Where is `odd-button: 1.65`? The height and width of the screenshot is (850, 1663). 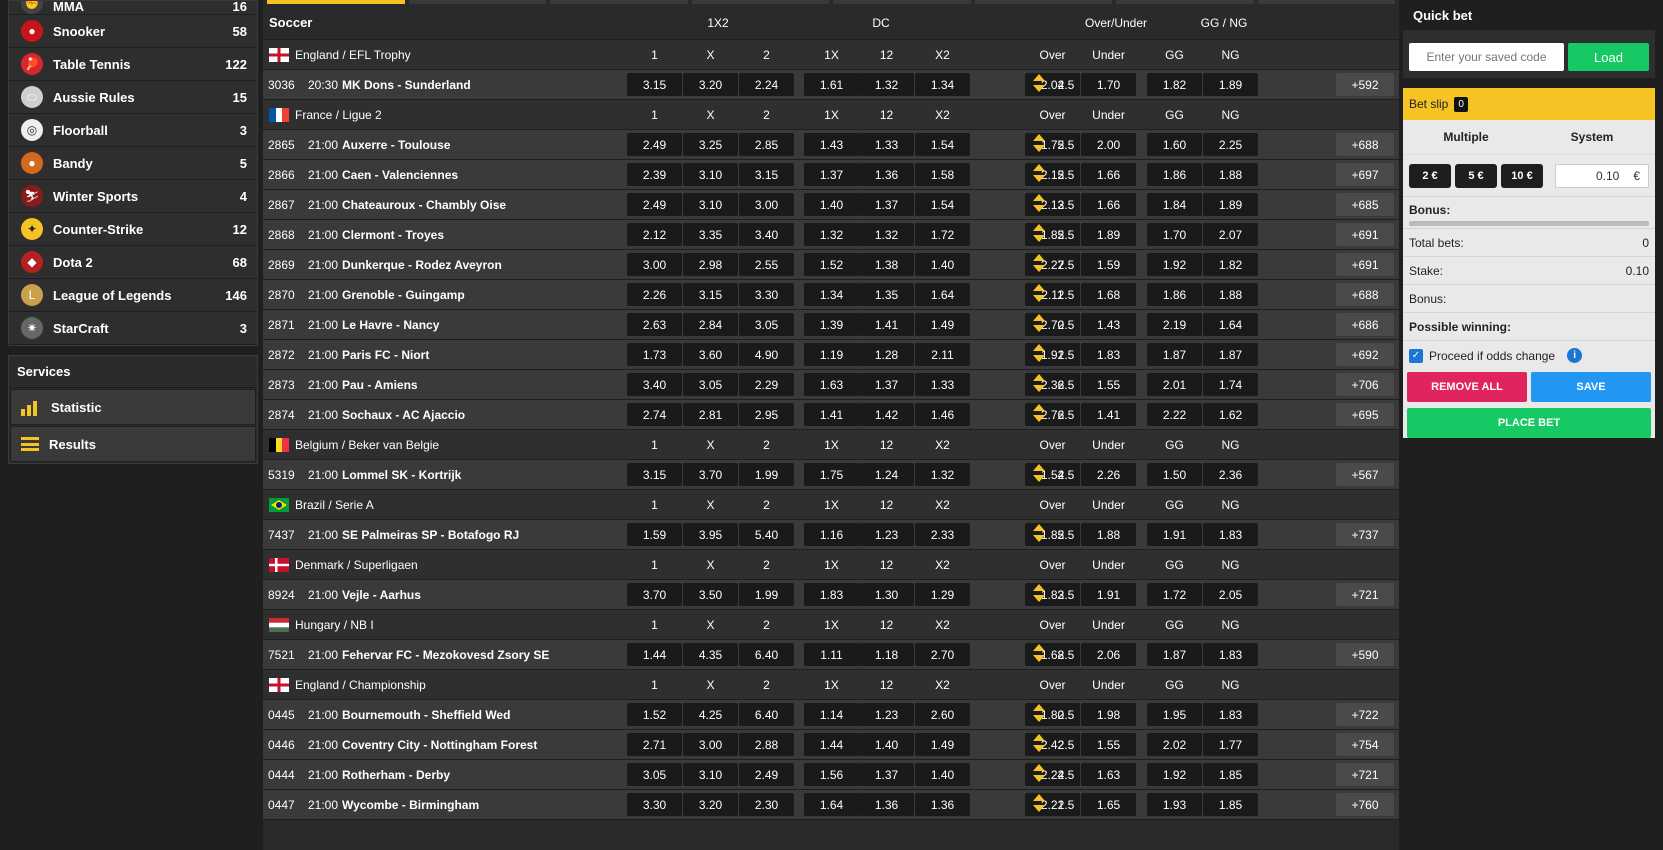 odd-button: 1.65 is located at coordinates (1108, 804).